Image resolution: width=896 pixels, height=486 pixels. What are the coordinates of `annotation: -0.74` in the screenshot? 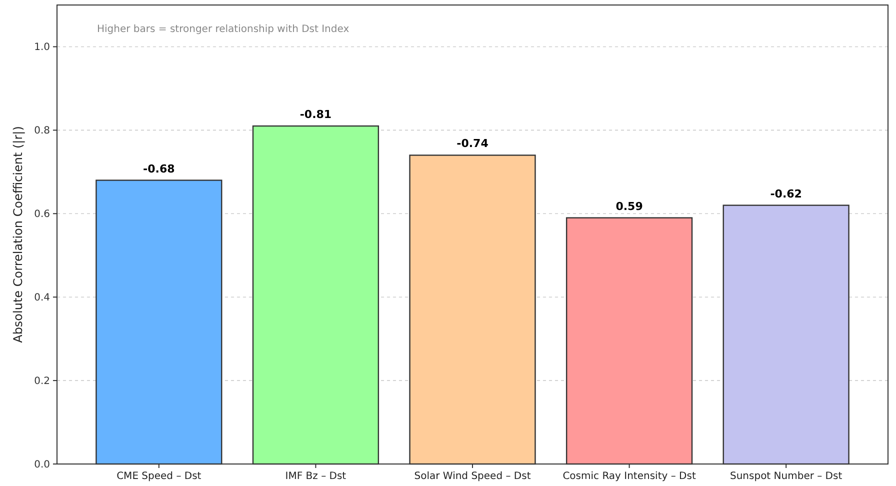 It's located at (472, 143).